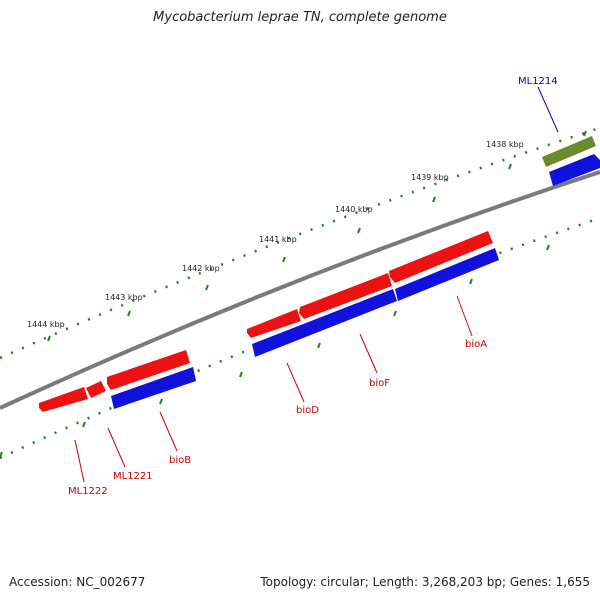 This screenshot has height=600, width=600. What do you see at coordinates (464, 316) in the screenshot?
I see `leader-bioA` at bounding box center [464, 316].